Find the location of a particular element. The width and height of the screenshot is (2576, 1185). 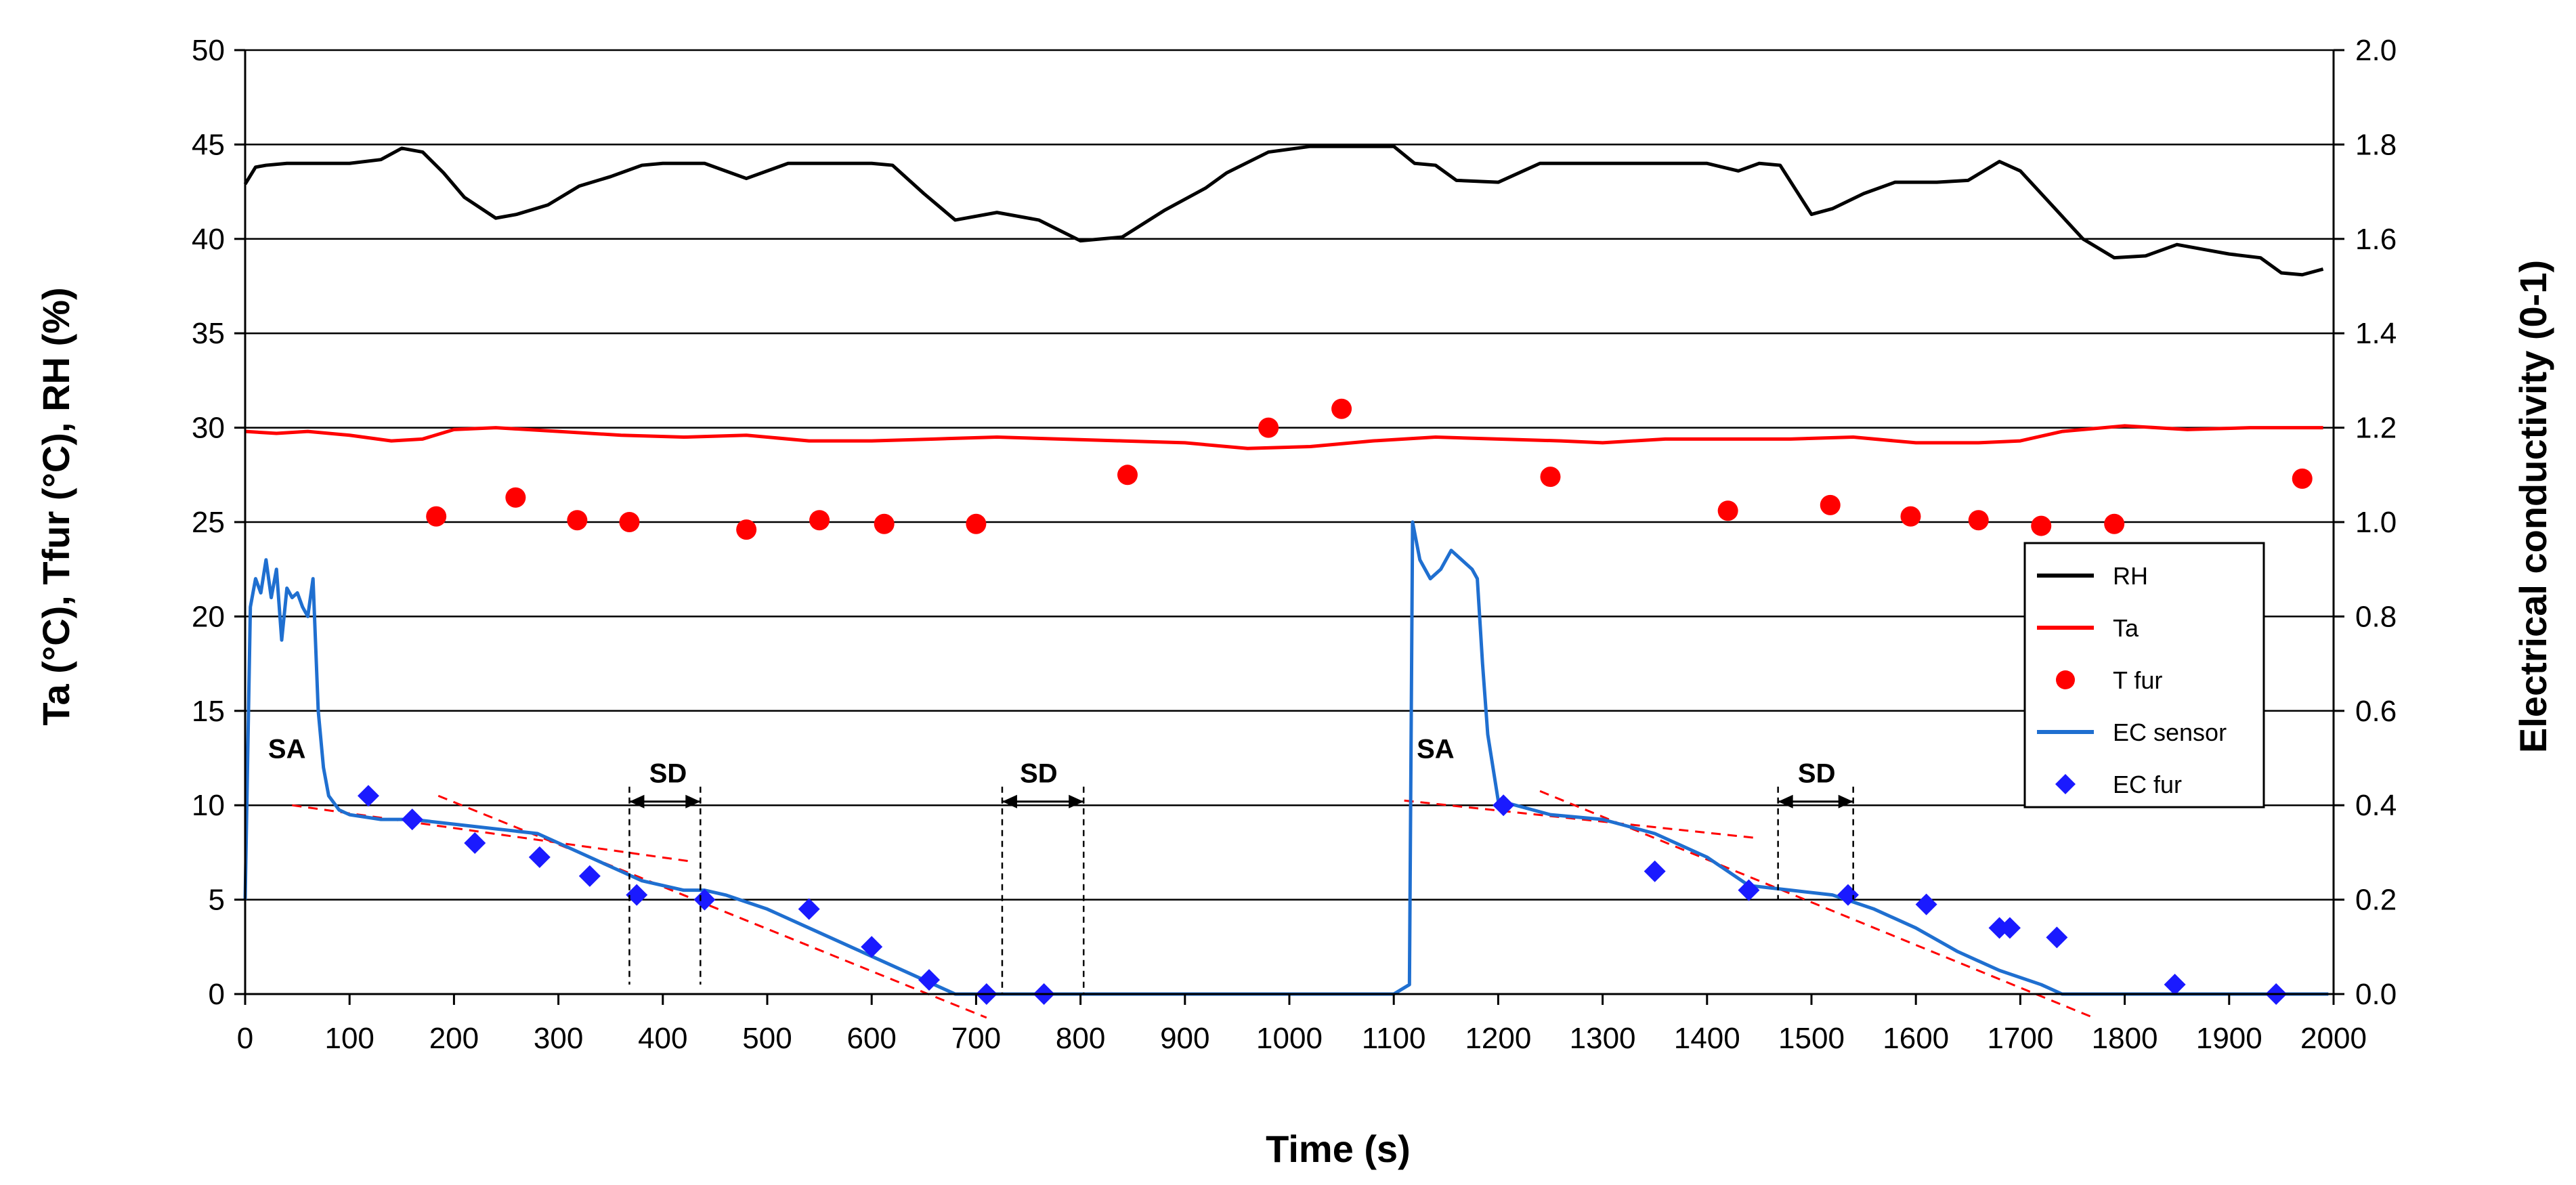

y-left-tick-label-45: 45 is located at coordinates (208, 144).